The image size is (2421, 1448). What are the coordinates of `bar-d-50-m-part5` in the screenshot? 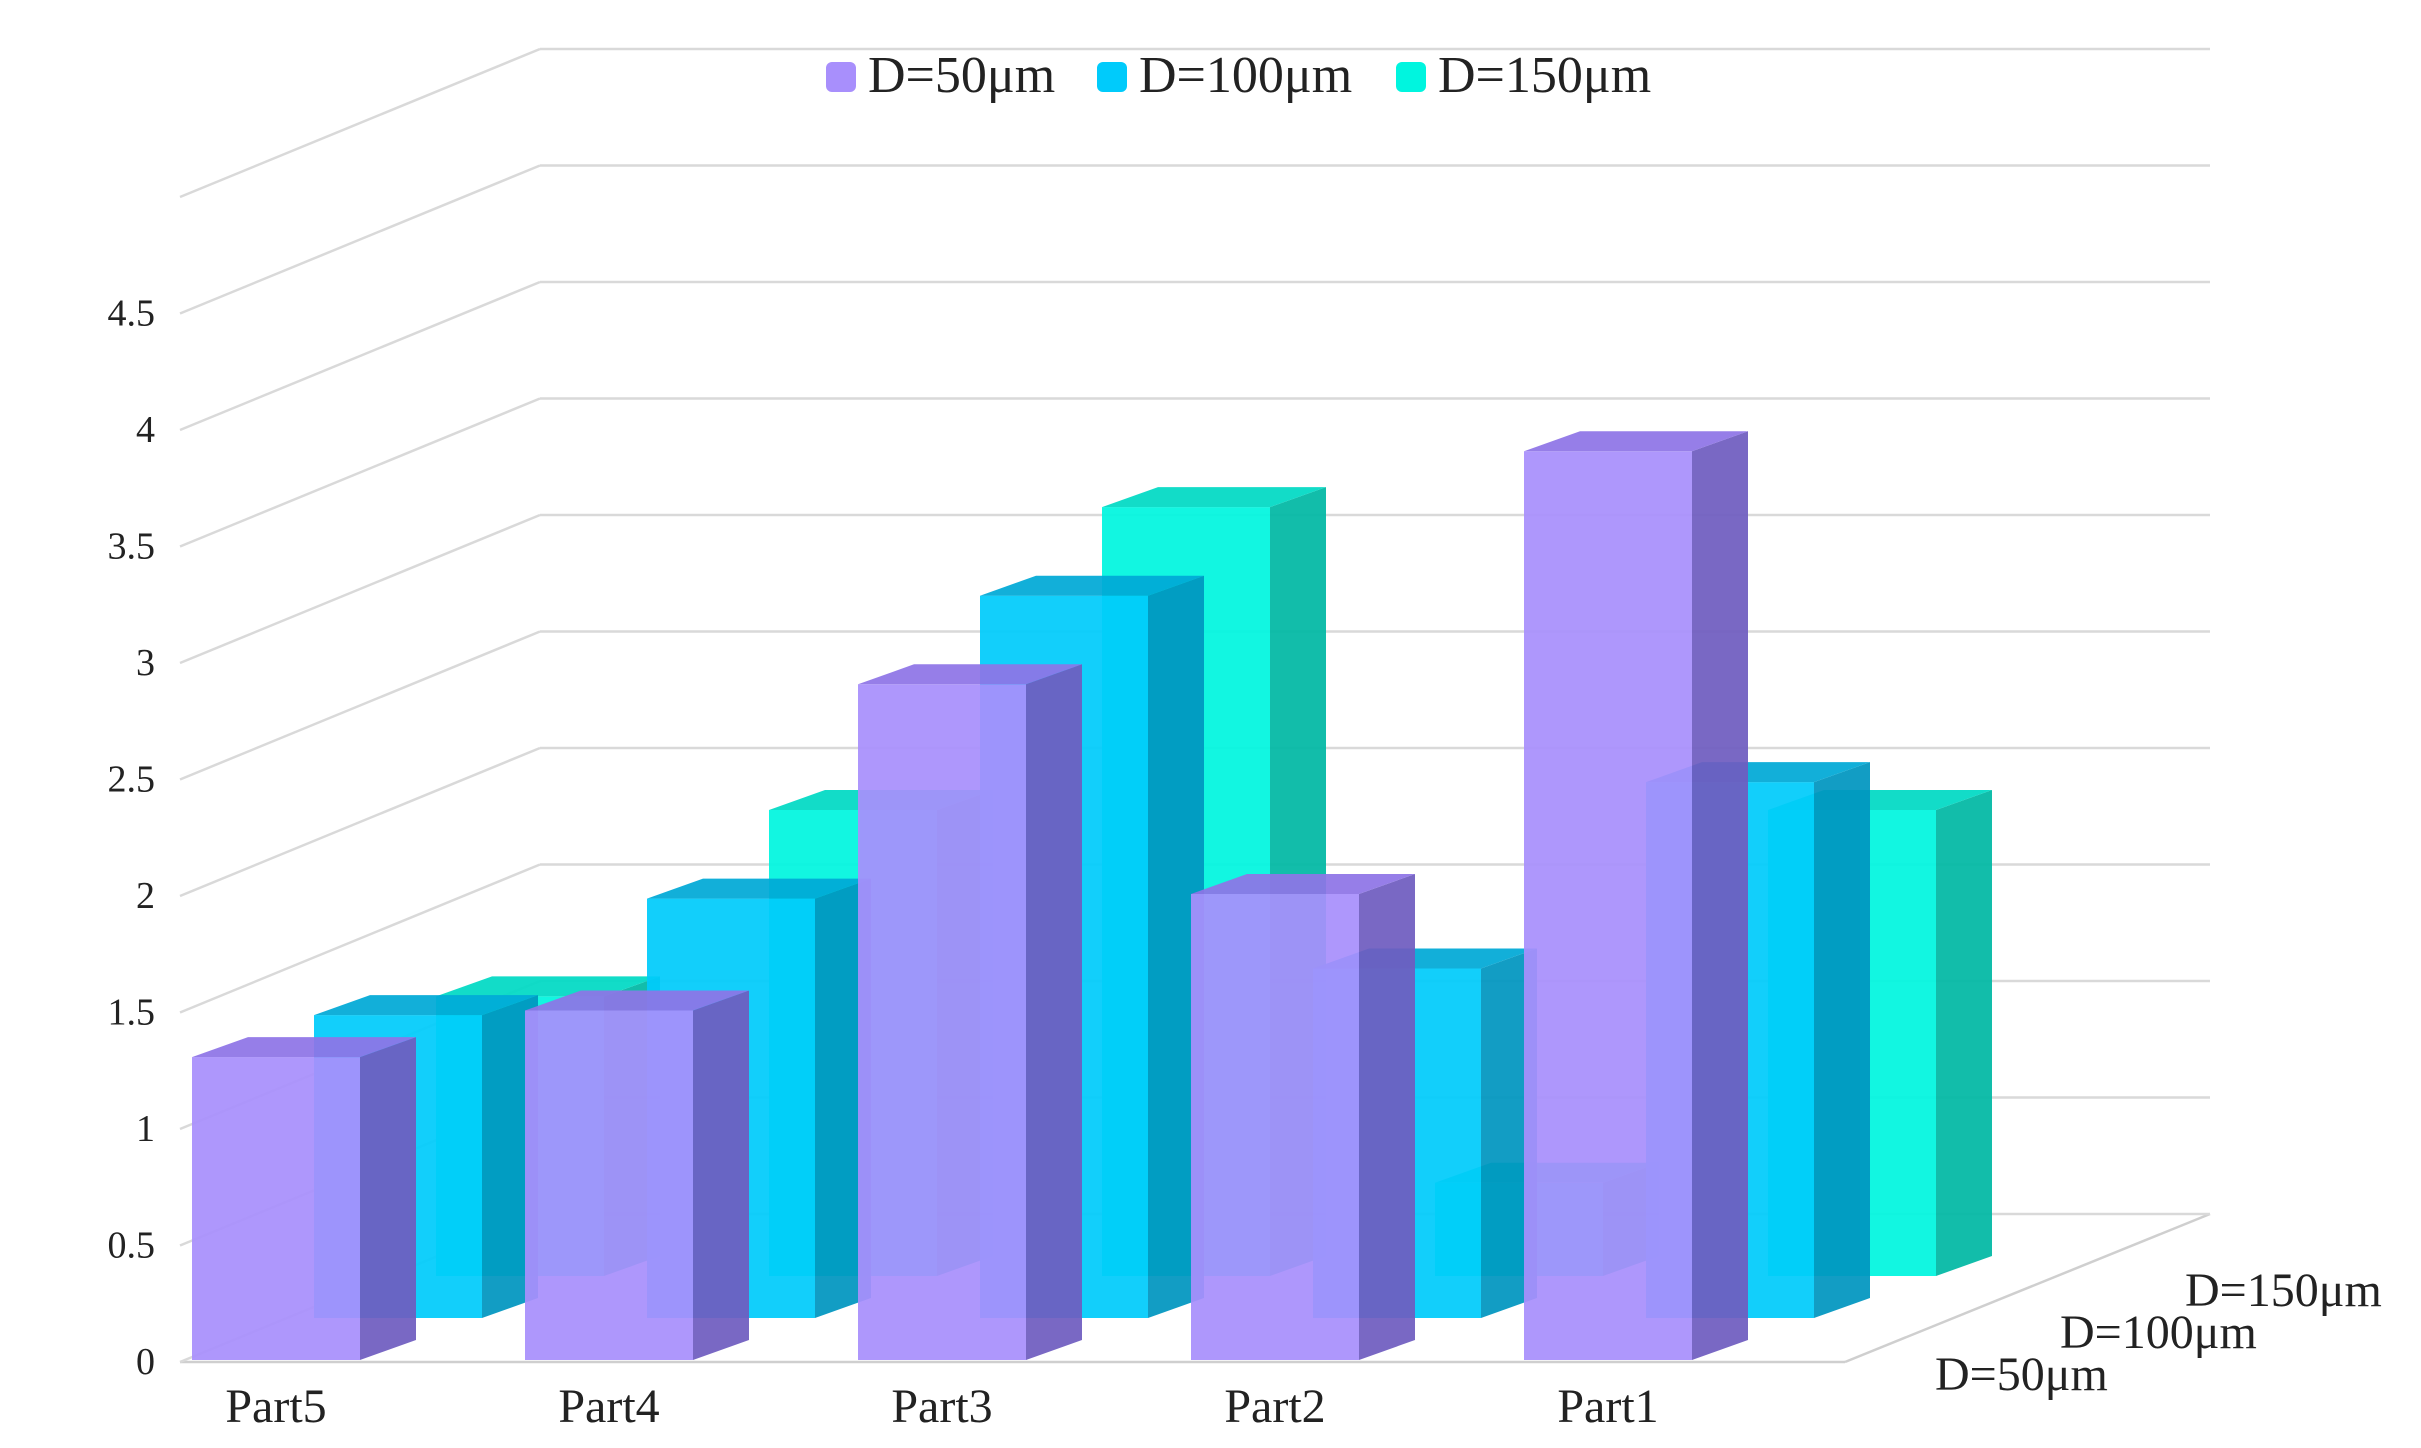 It's located at (304, 1198).